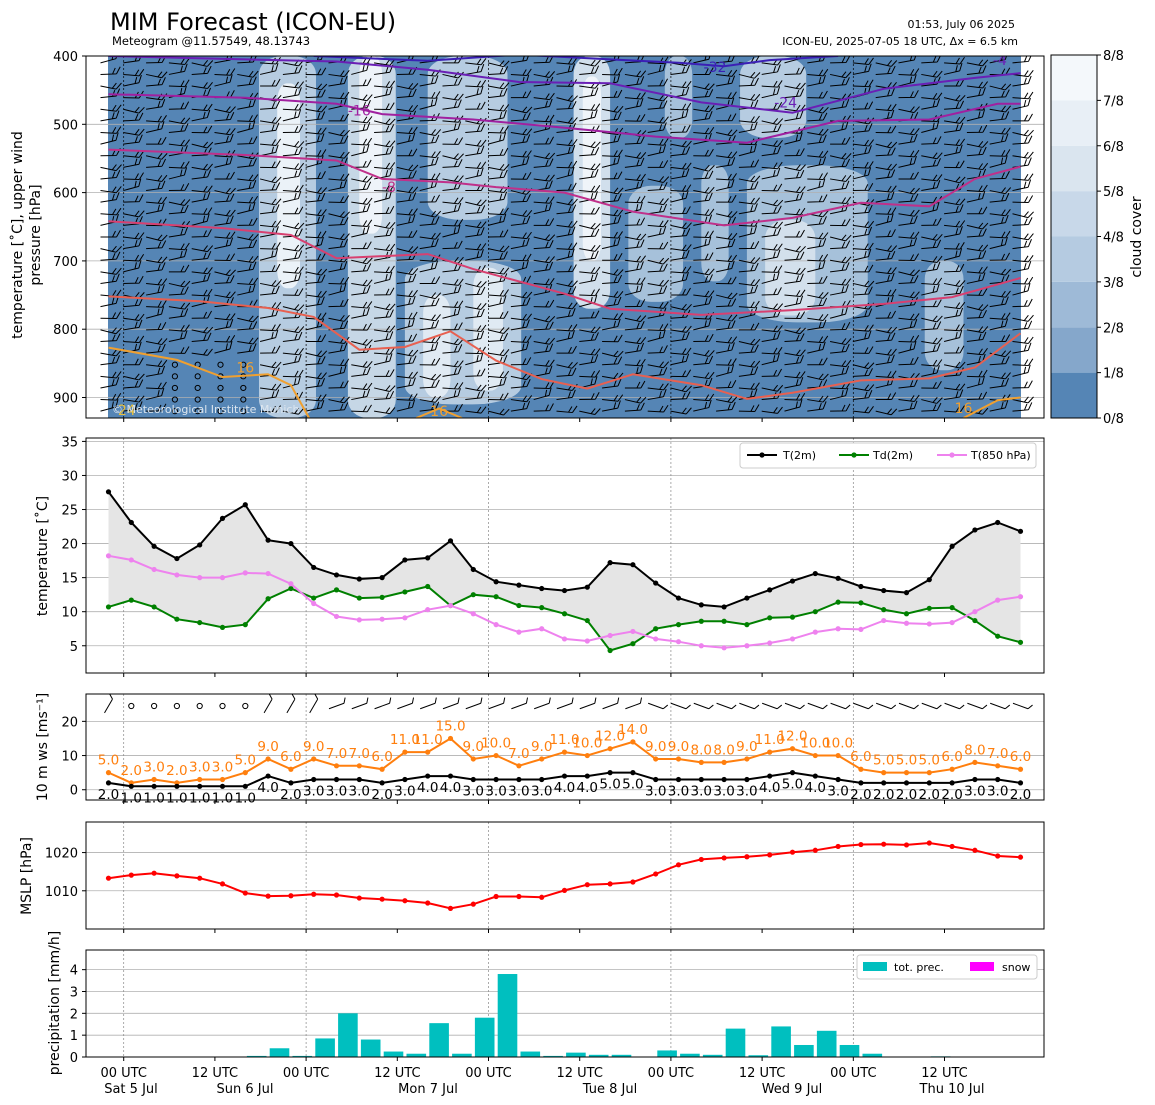 The width and height of the screenshot is (1155, 1105). I want to click on mean-value-label: 3.0, so click(473, 791).